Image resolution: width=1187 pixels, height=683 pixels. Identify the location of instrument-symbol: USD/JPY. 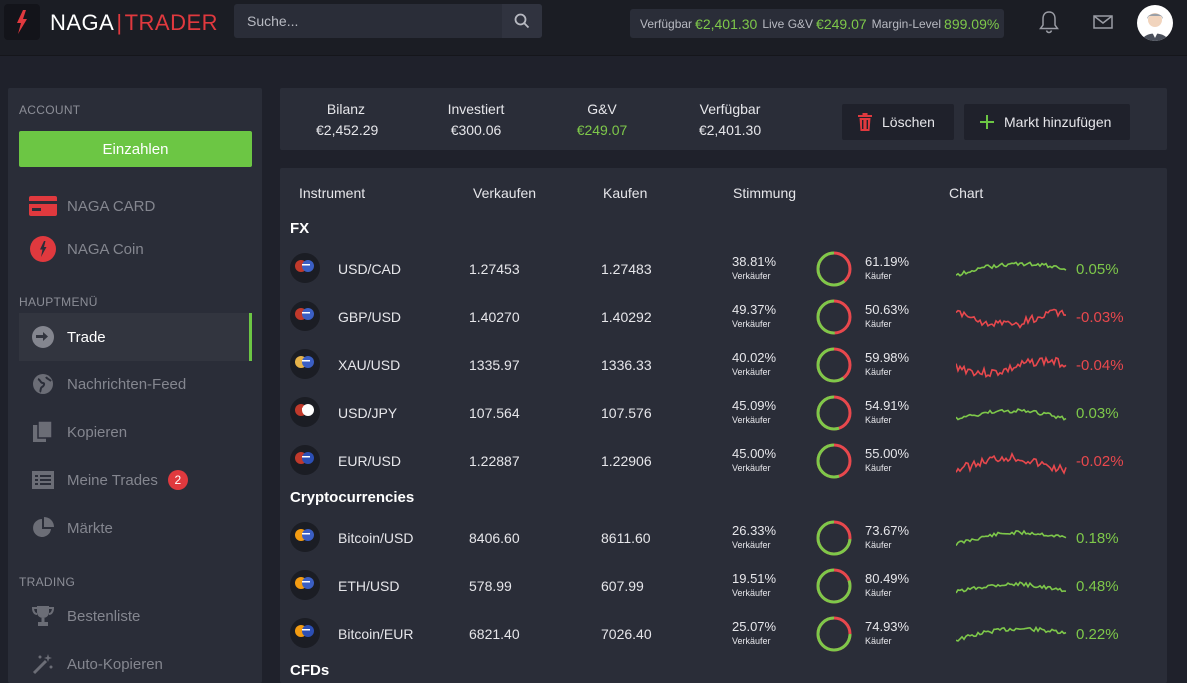
(368, 413).